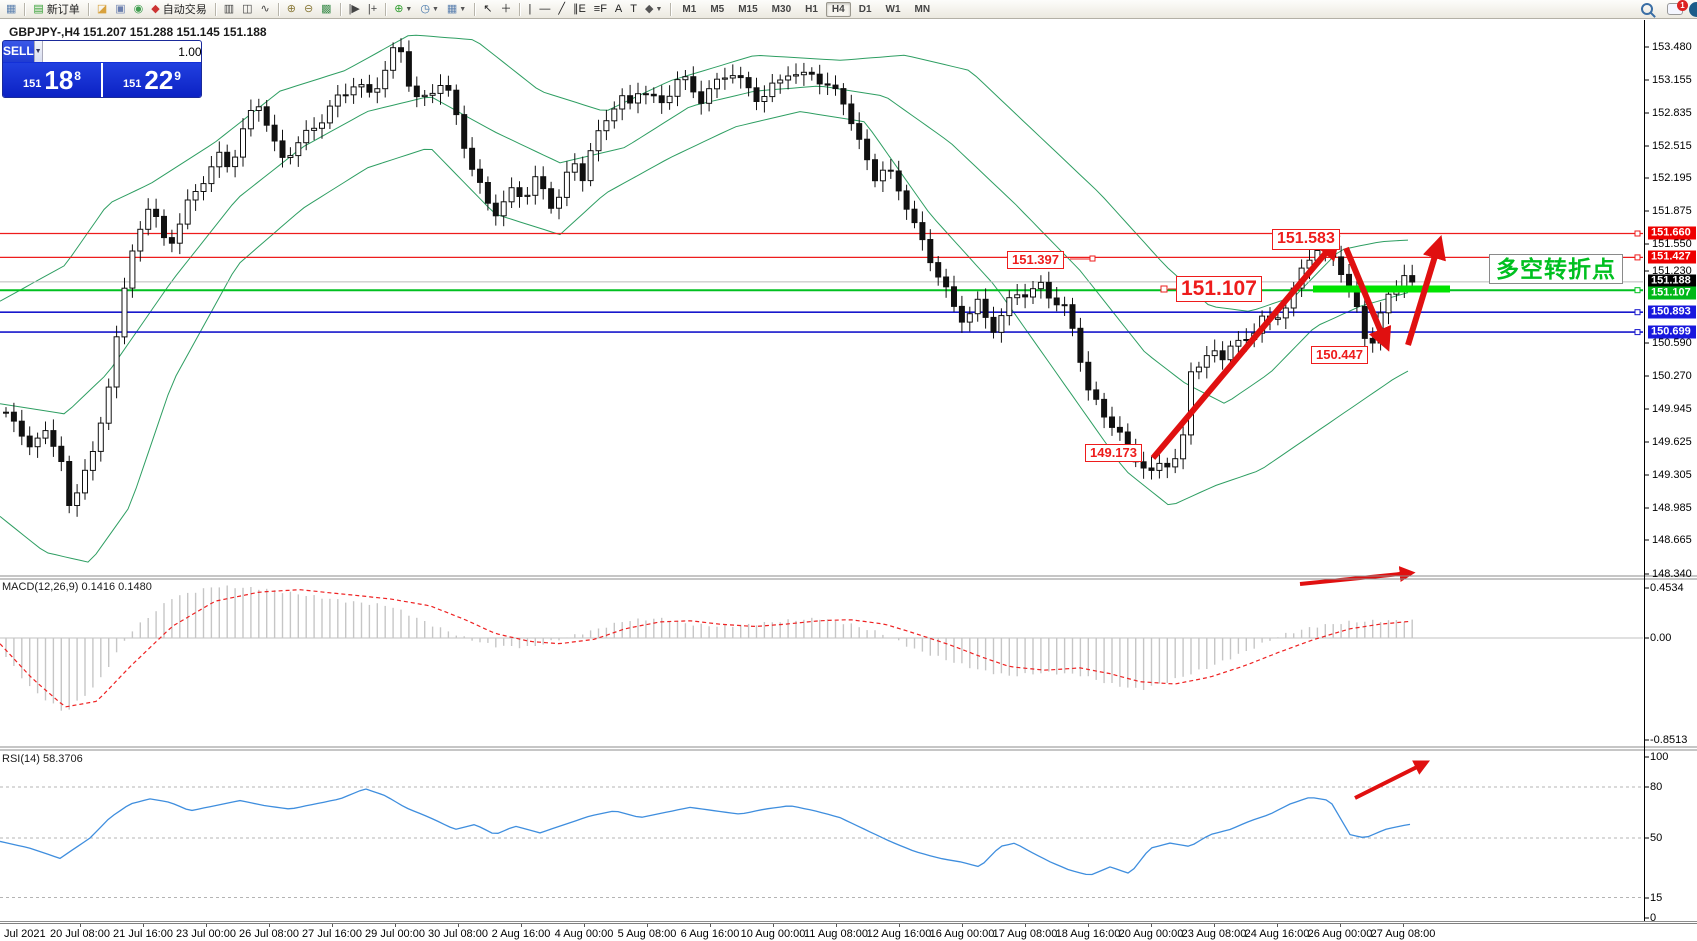  What do you see at coordinates (1672, 233) in the screenshot?
I see `price-badge: 151.660` at bounding box center [1672, 233].